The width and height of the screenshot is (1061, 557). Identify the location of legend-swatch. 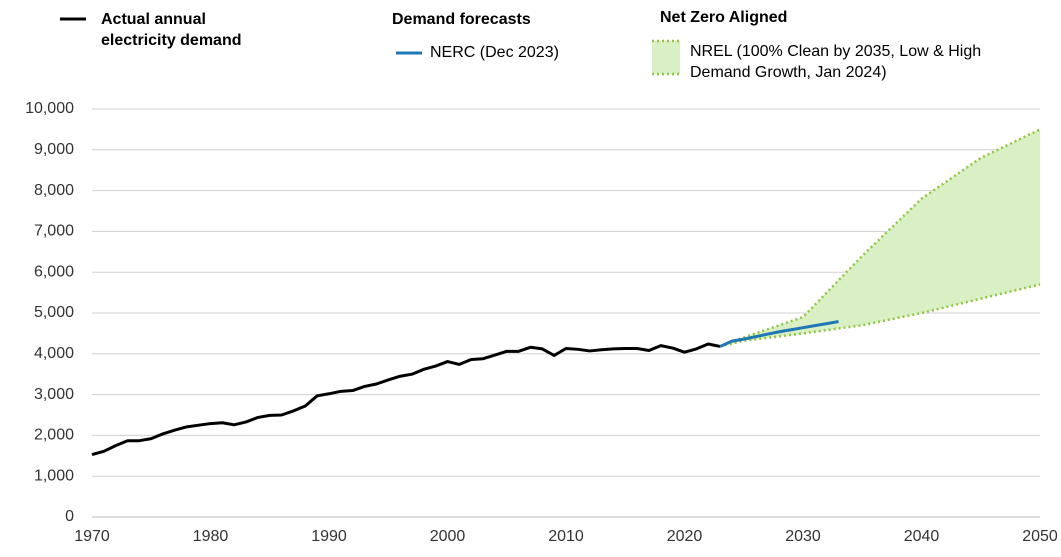
(666, 57).